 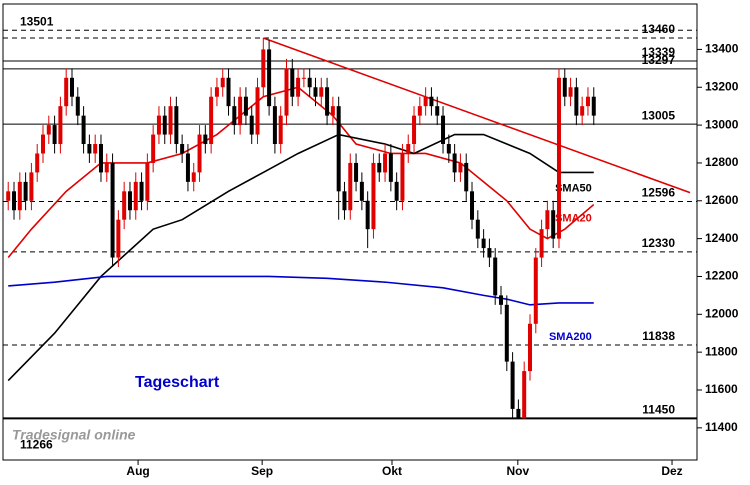 What do you see at coordinates (137, 471) in the screenshot?
I see `x-tick-label: Aug` at bounding box center [137, 471].